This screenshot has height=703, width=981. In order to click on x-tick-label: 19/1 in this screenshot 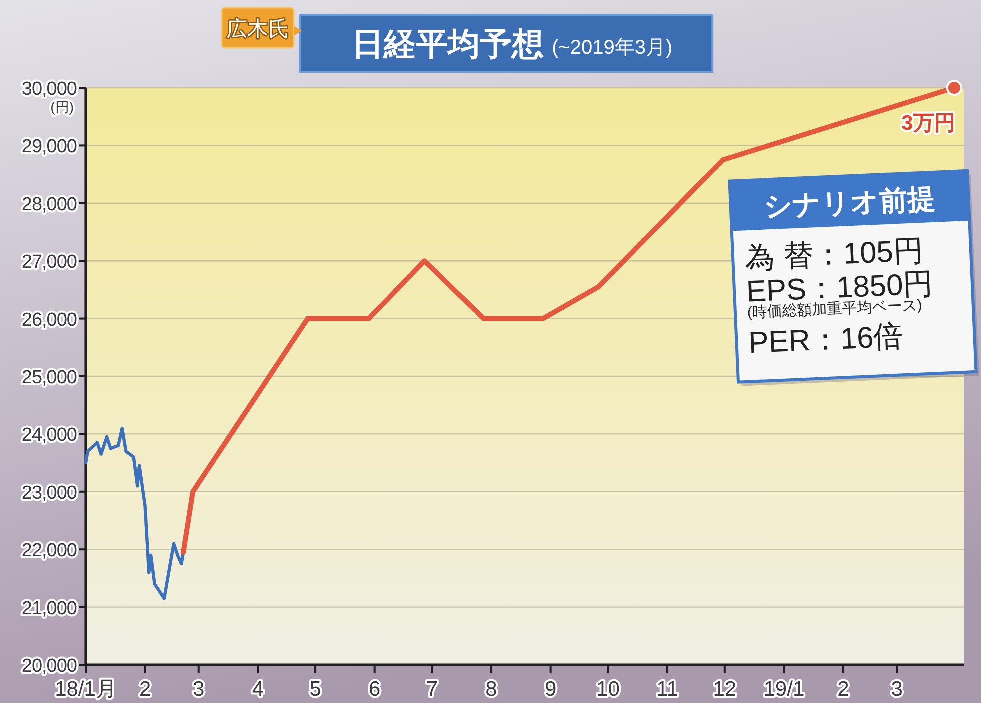, I will do `click(784, 689)`.